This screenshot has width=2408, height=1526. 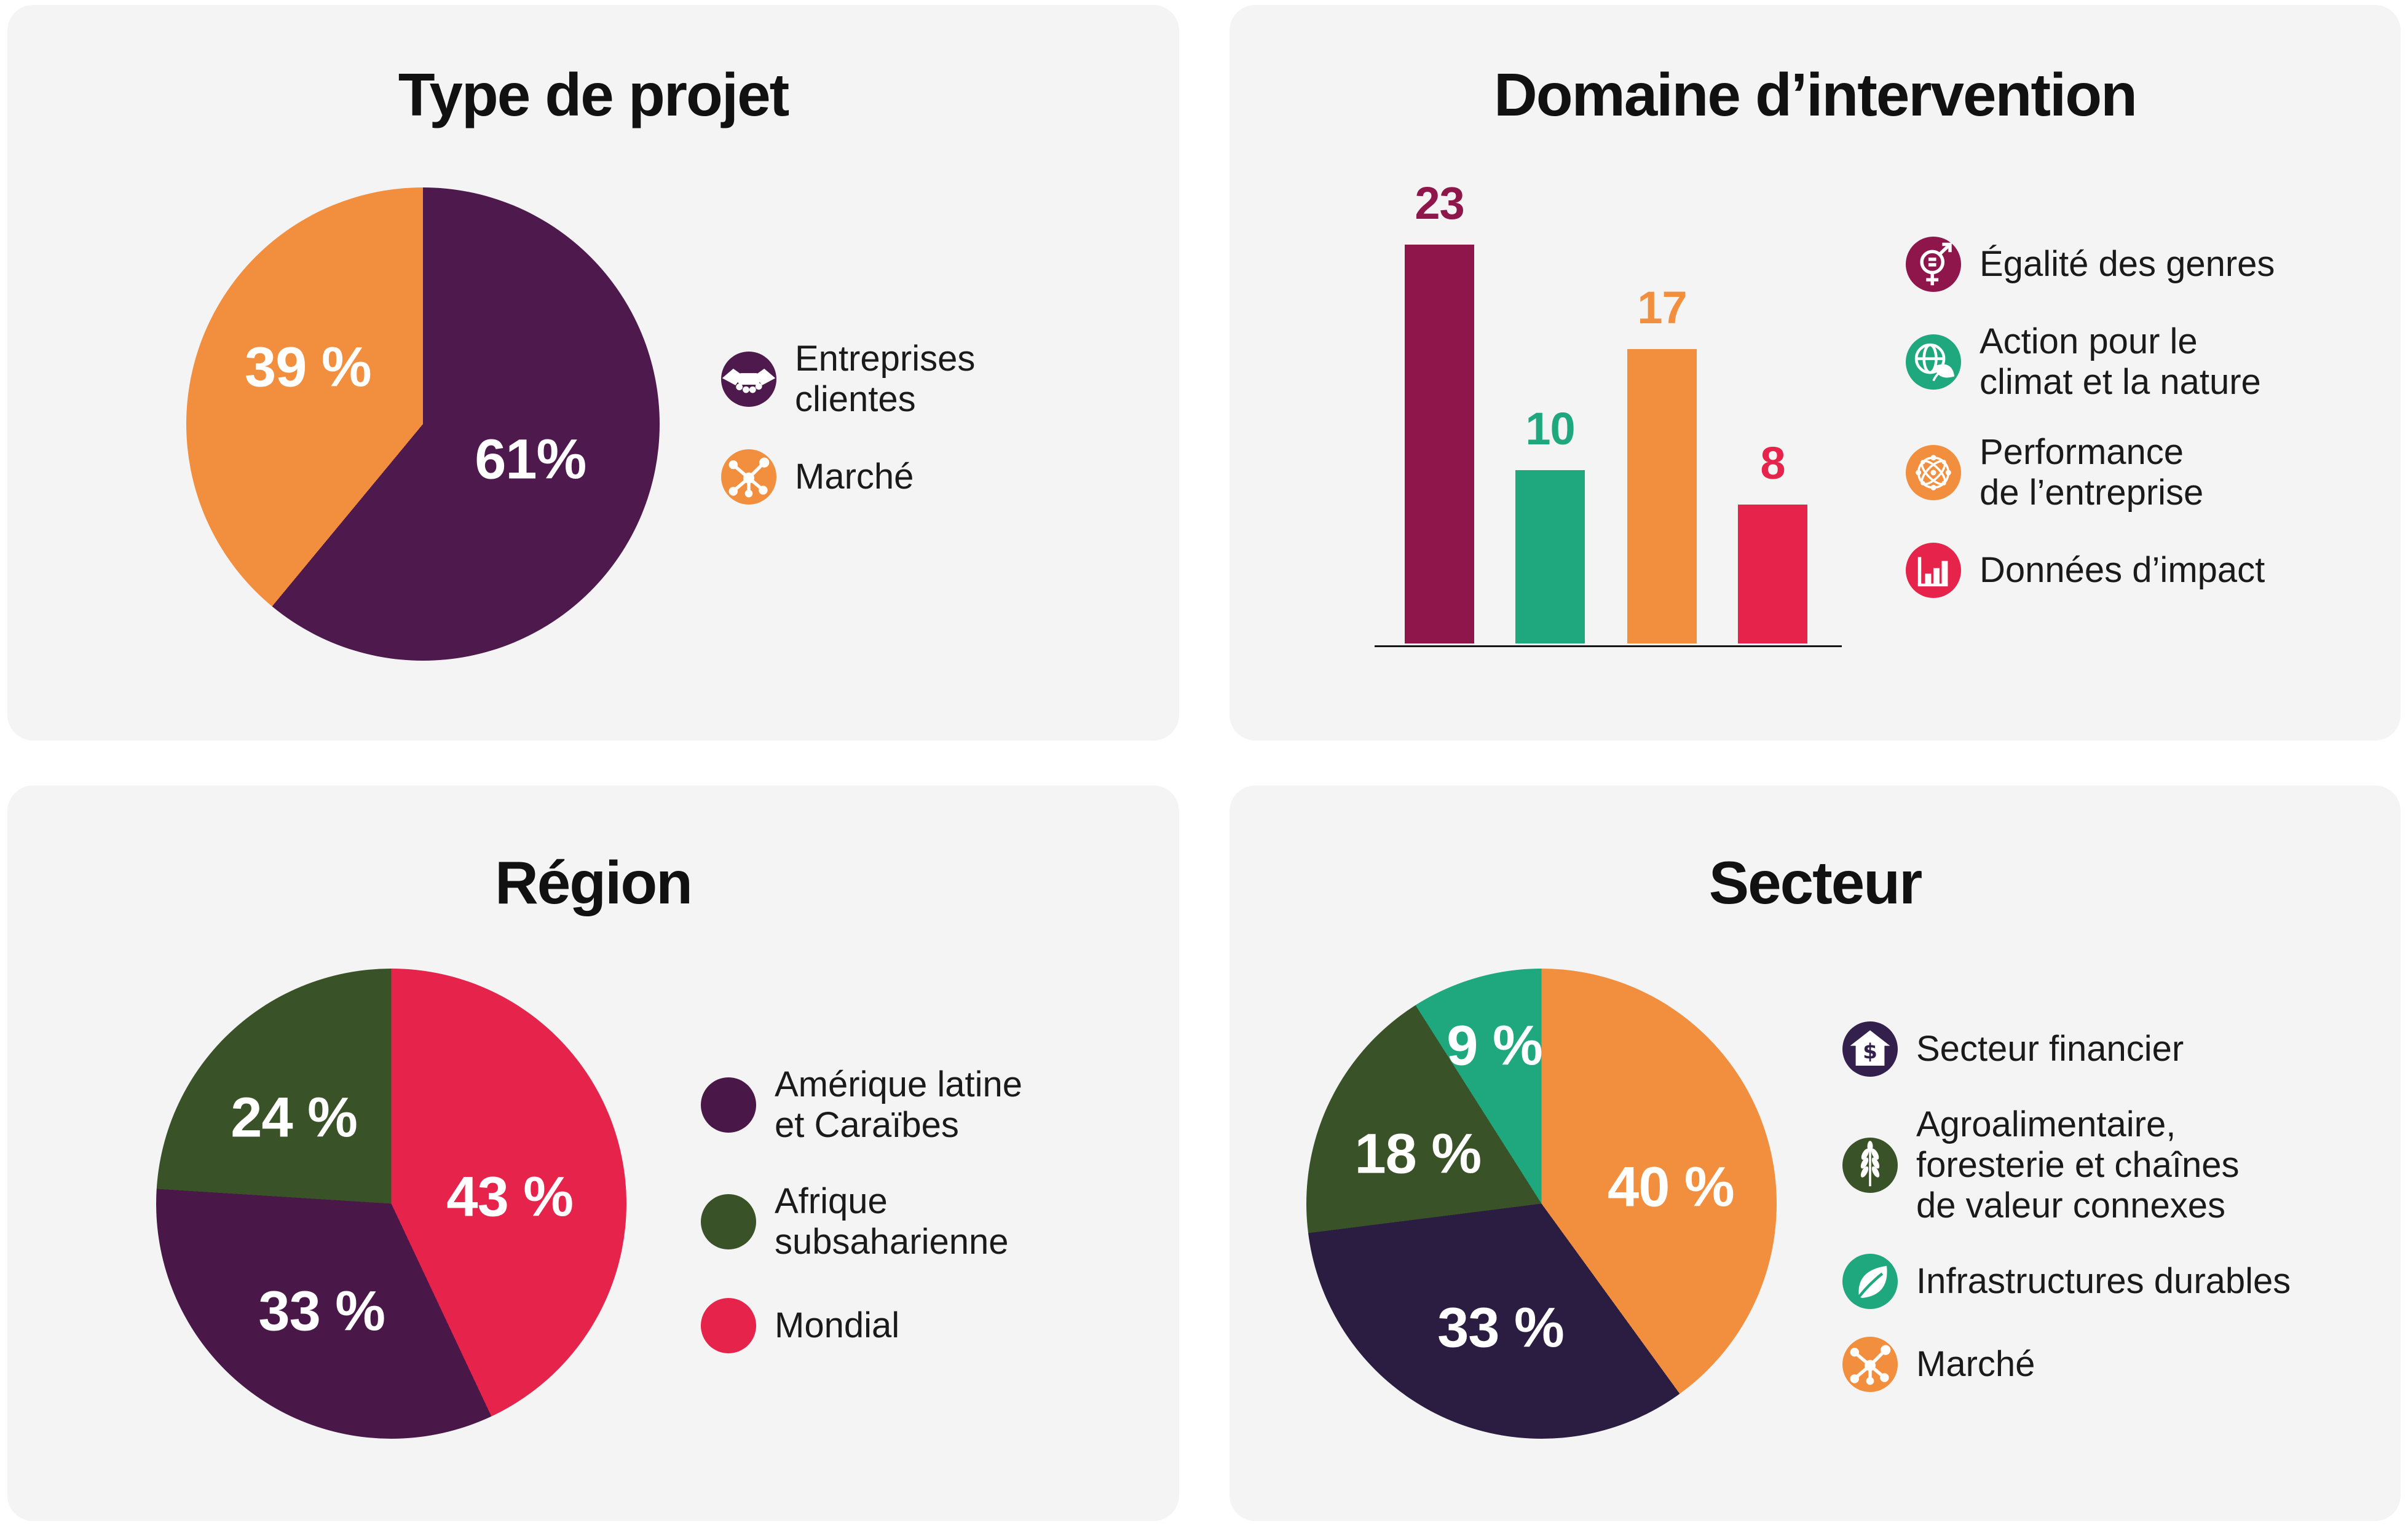 What do you see at coordinates (885, 379) in the screenshot?
I see `legend-label: Entreprises clientes` at bounding box center [885, 379].